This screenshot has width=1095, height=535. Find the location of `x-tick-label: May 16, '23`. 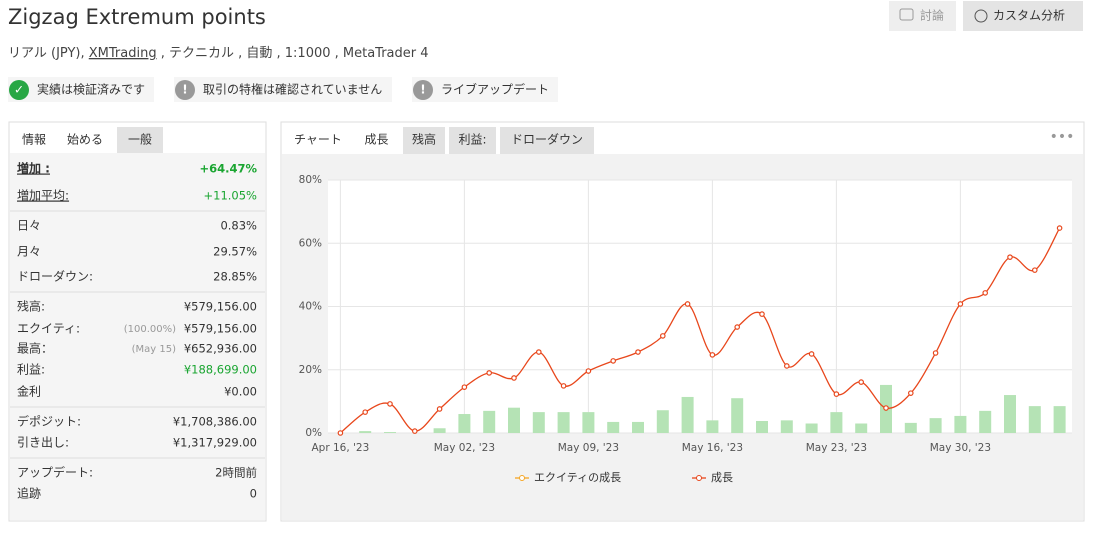

x-tick-label: May 16, '23 is located at coordinates (712, 448).